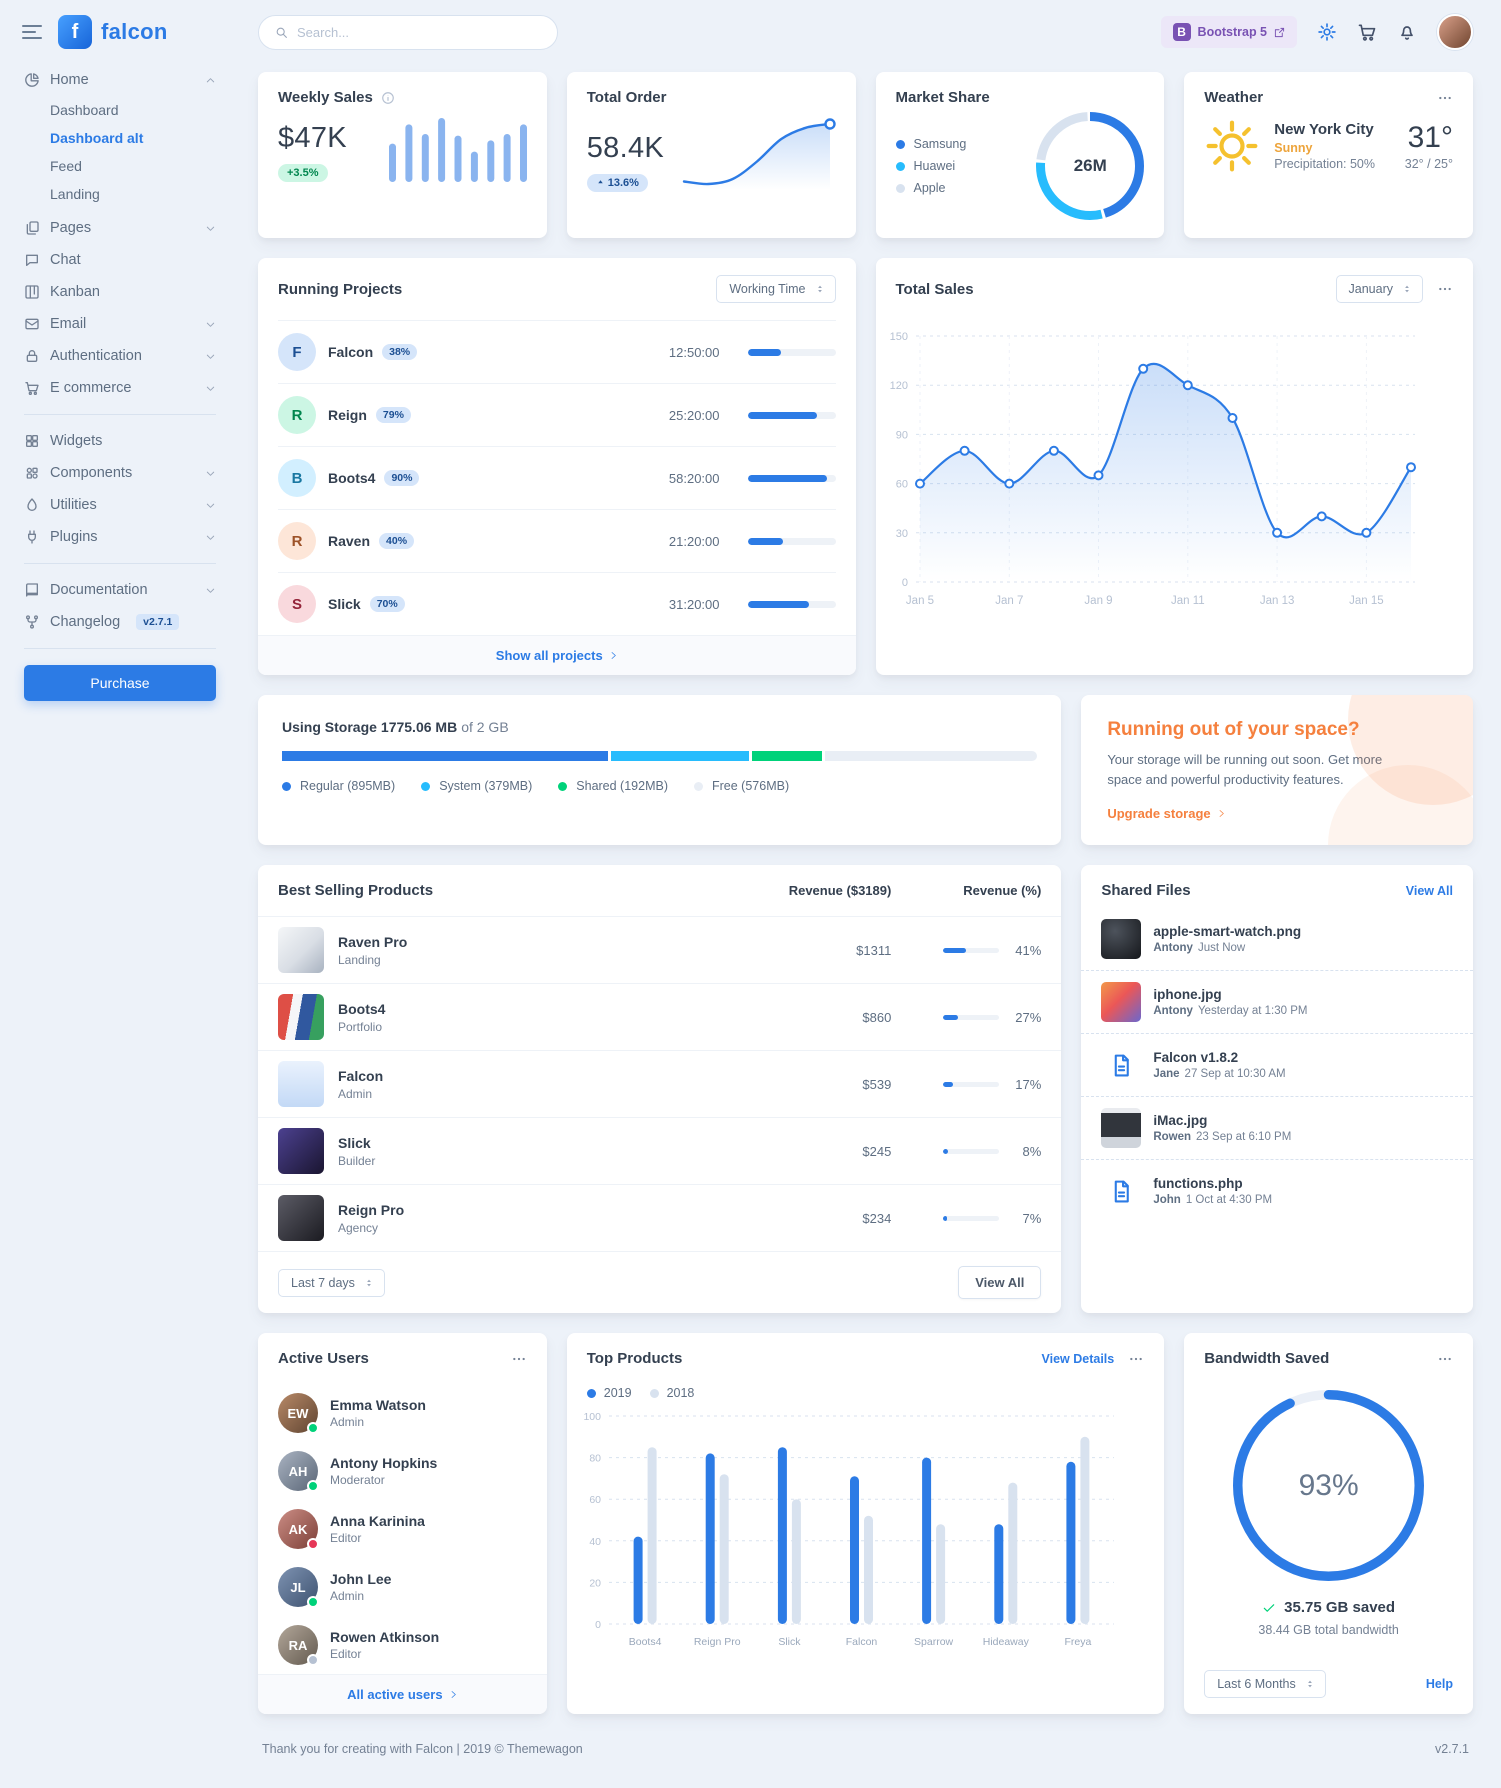  What do you see at coordinates (751, 786) in the screenshot?
I see `legend-label: Free (576MB)` at bounding box center [751, 786].